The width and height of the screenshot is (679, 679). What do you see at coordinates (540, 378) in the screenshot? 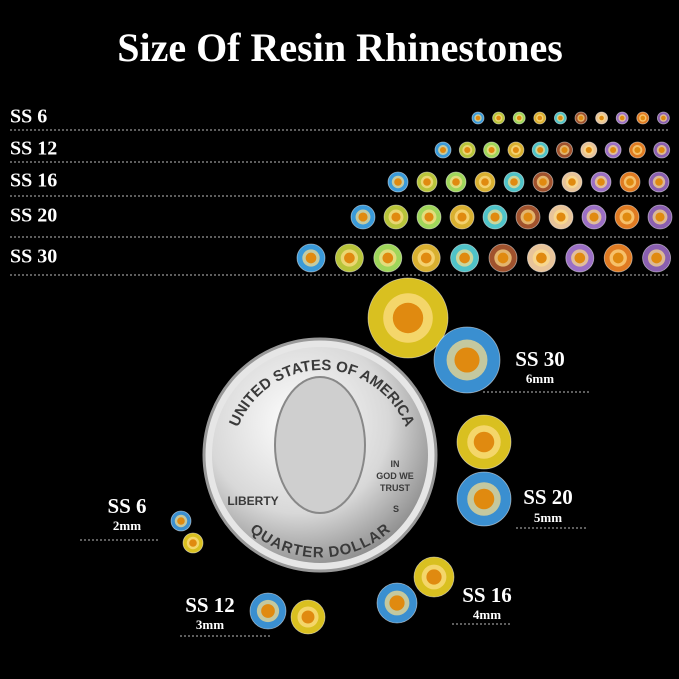
I see `callout-size: 6mm` at bounding box center [540, 378].